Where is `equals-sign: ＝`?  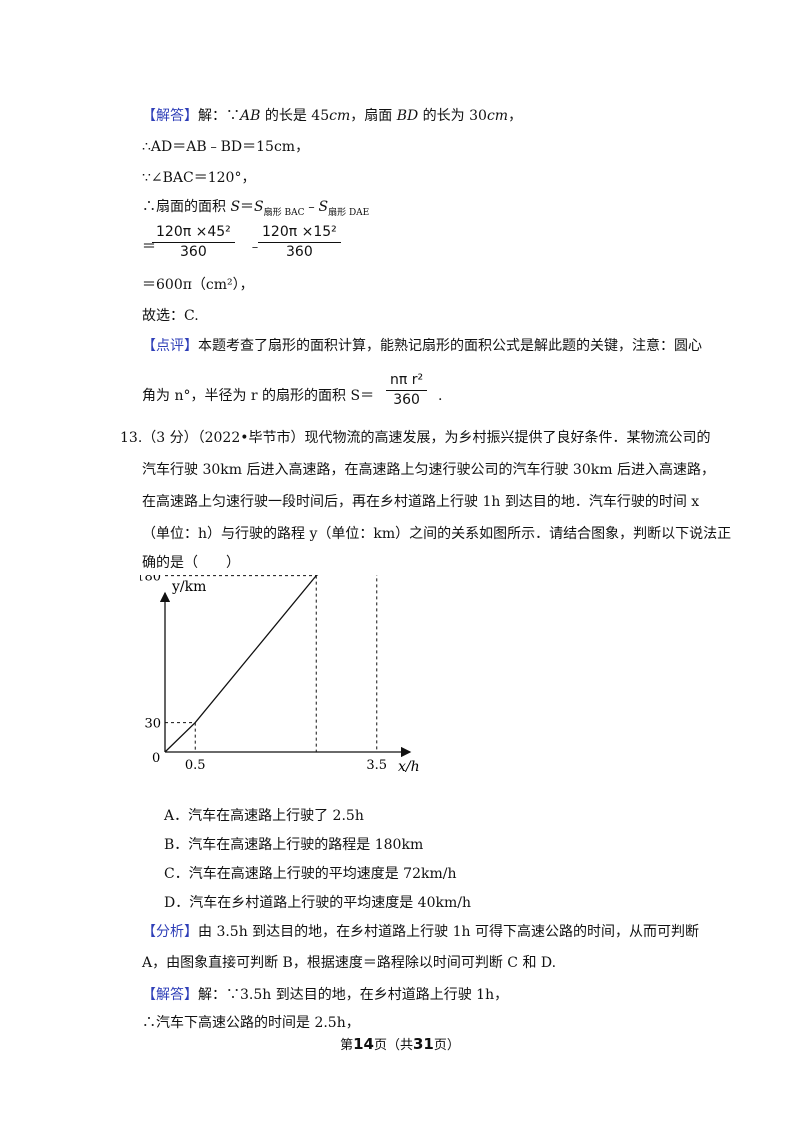 equals-sign: ＝ is located at coordinates (149, 247).